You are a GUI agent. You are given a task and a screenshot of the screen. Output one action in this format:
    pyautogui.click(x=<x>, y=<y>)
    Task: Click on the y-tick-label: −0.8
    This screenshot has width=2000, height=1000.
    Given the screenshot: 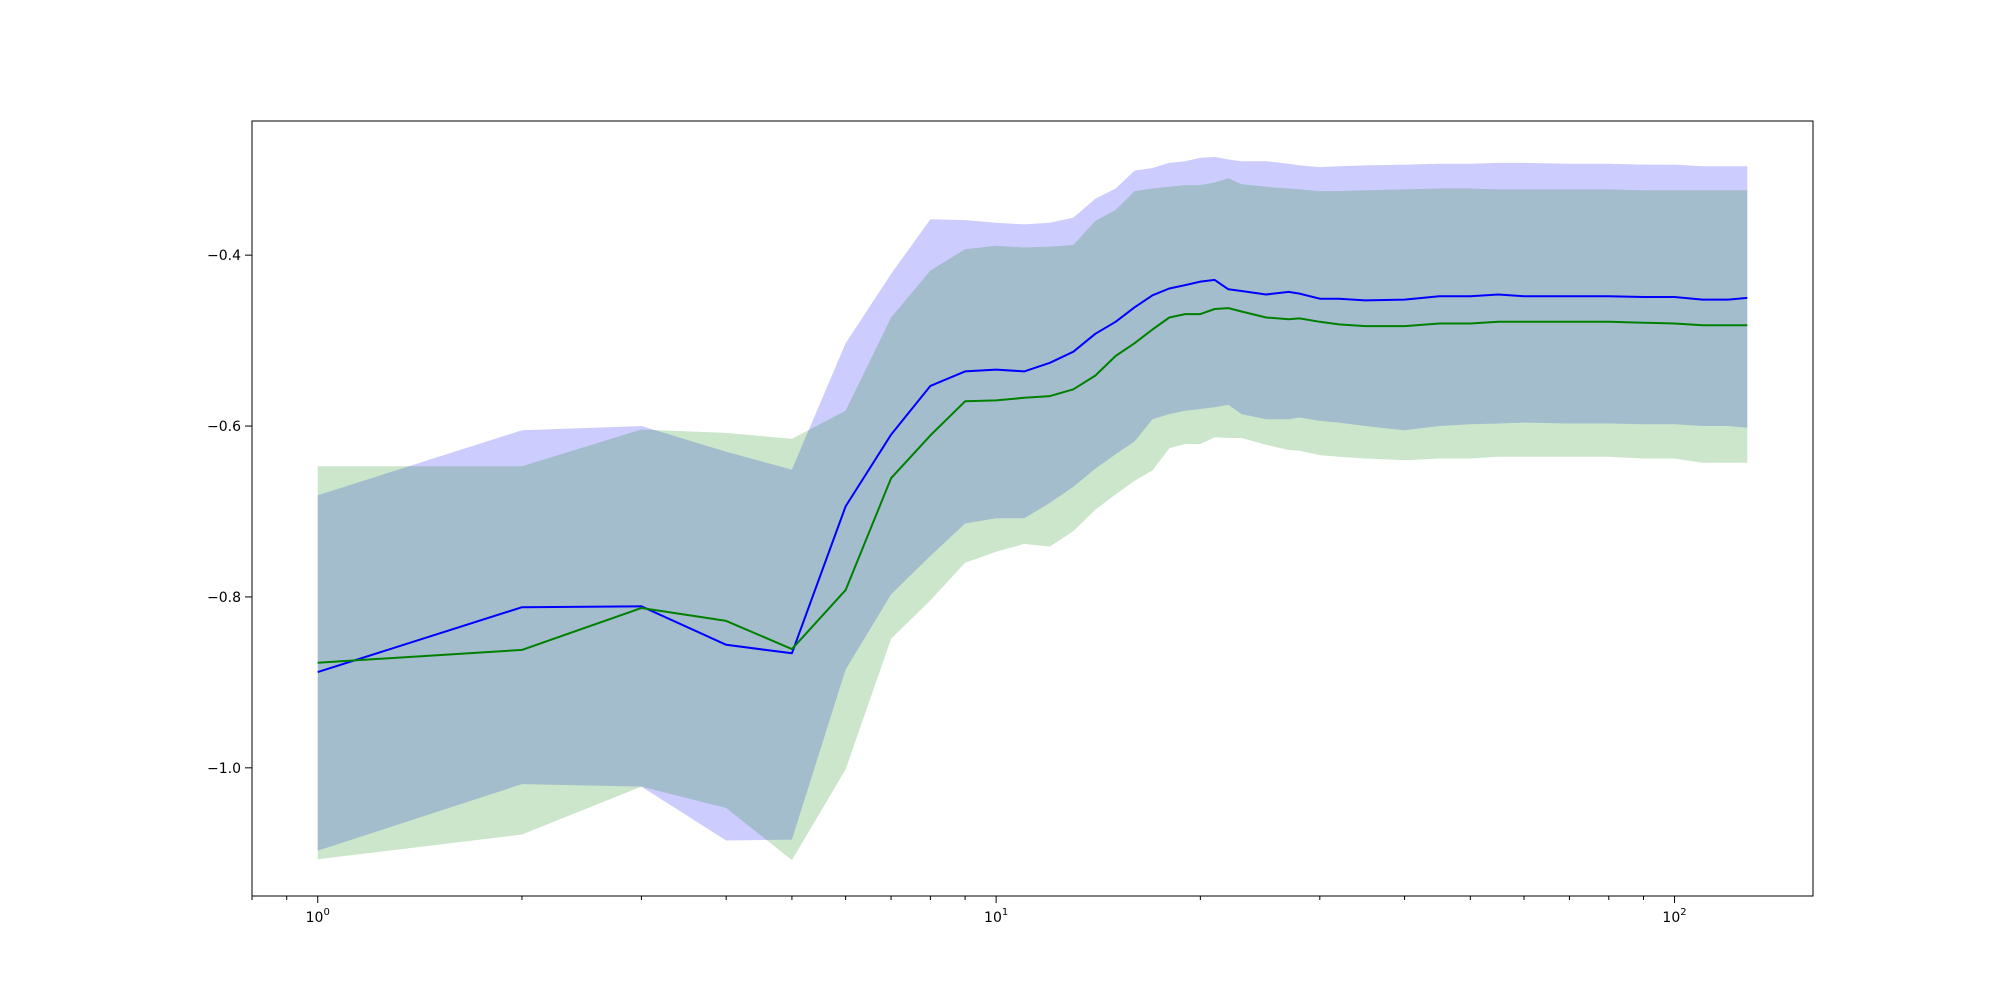 What is the action you would take?
    pyautogui.click(x=224, y=598)
    